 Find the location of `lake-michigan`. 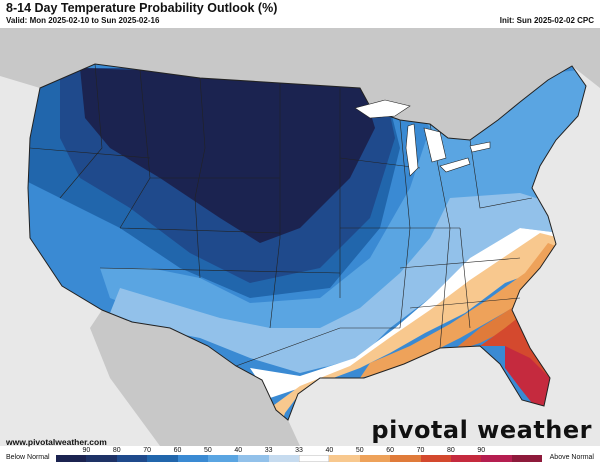

lake-michigan is located at coordinates (412, 150).